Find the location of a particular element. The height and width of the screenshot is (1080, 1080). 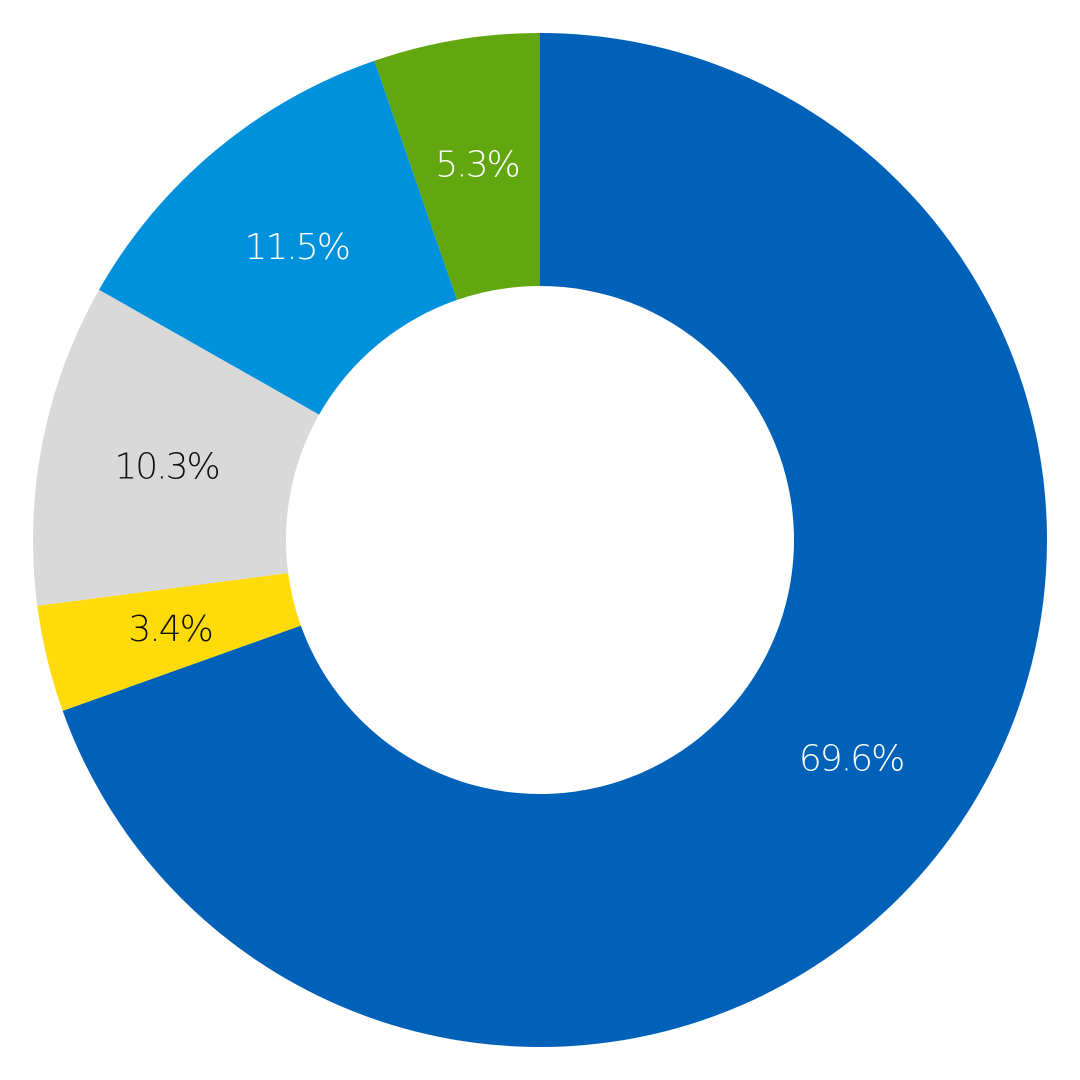

slice-label-4: 5.3% is located at coordinates (476, 164).